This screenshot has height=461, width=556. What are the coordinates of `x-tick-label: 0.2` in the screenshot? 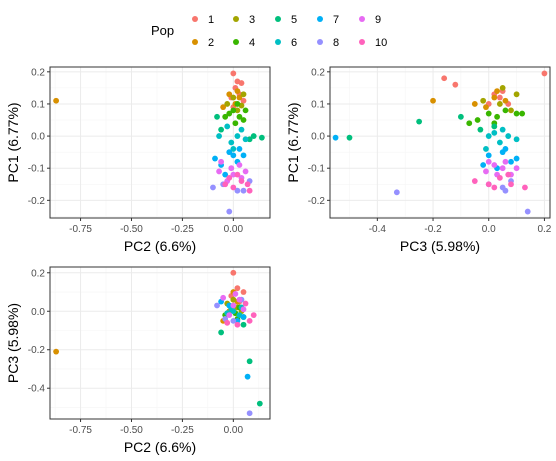 It's located at (544, 229).